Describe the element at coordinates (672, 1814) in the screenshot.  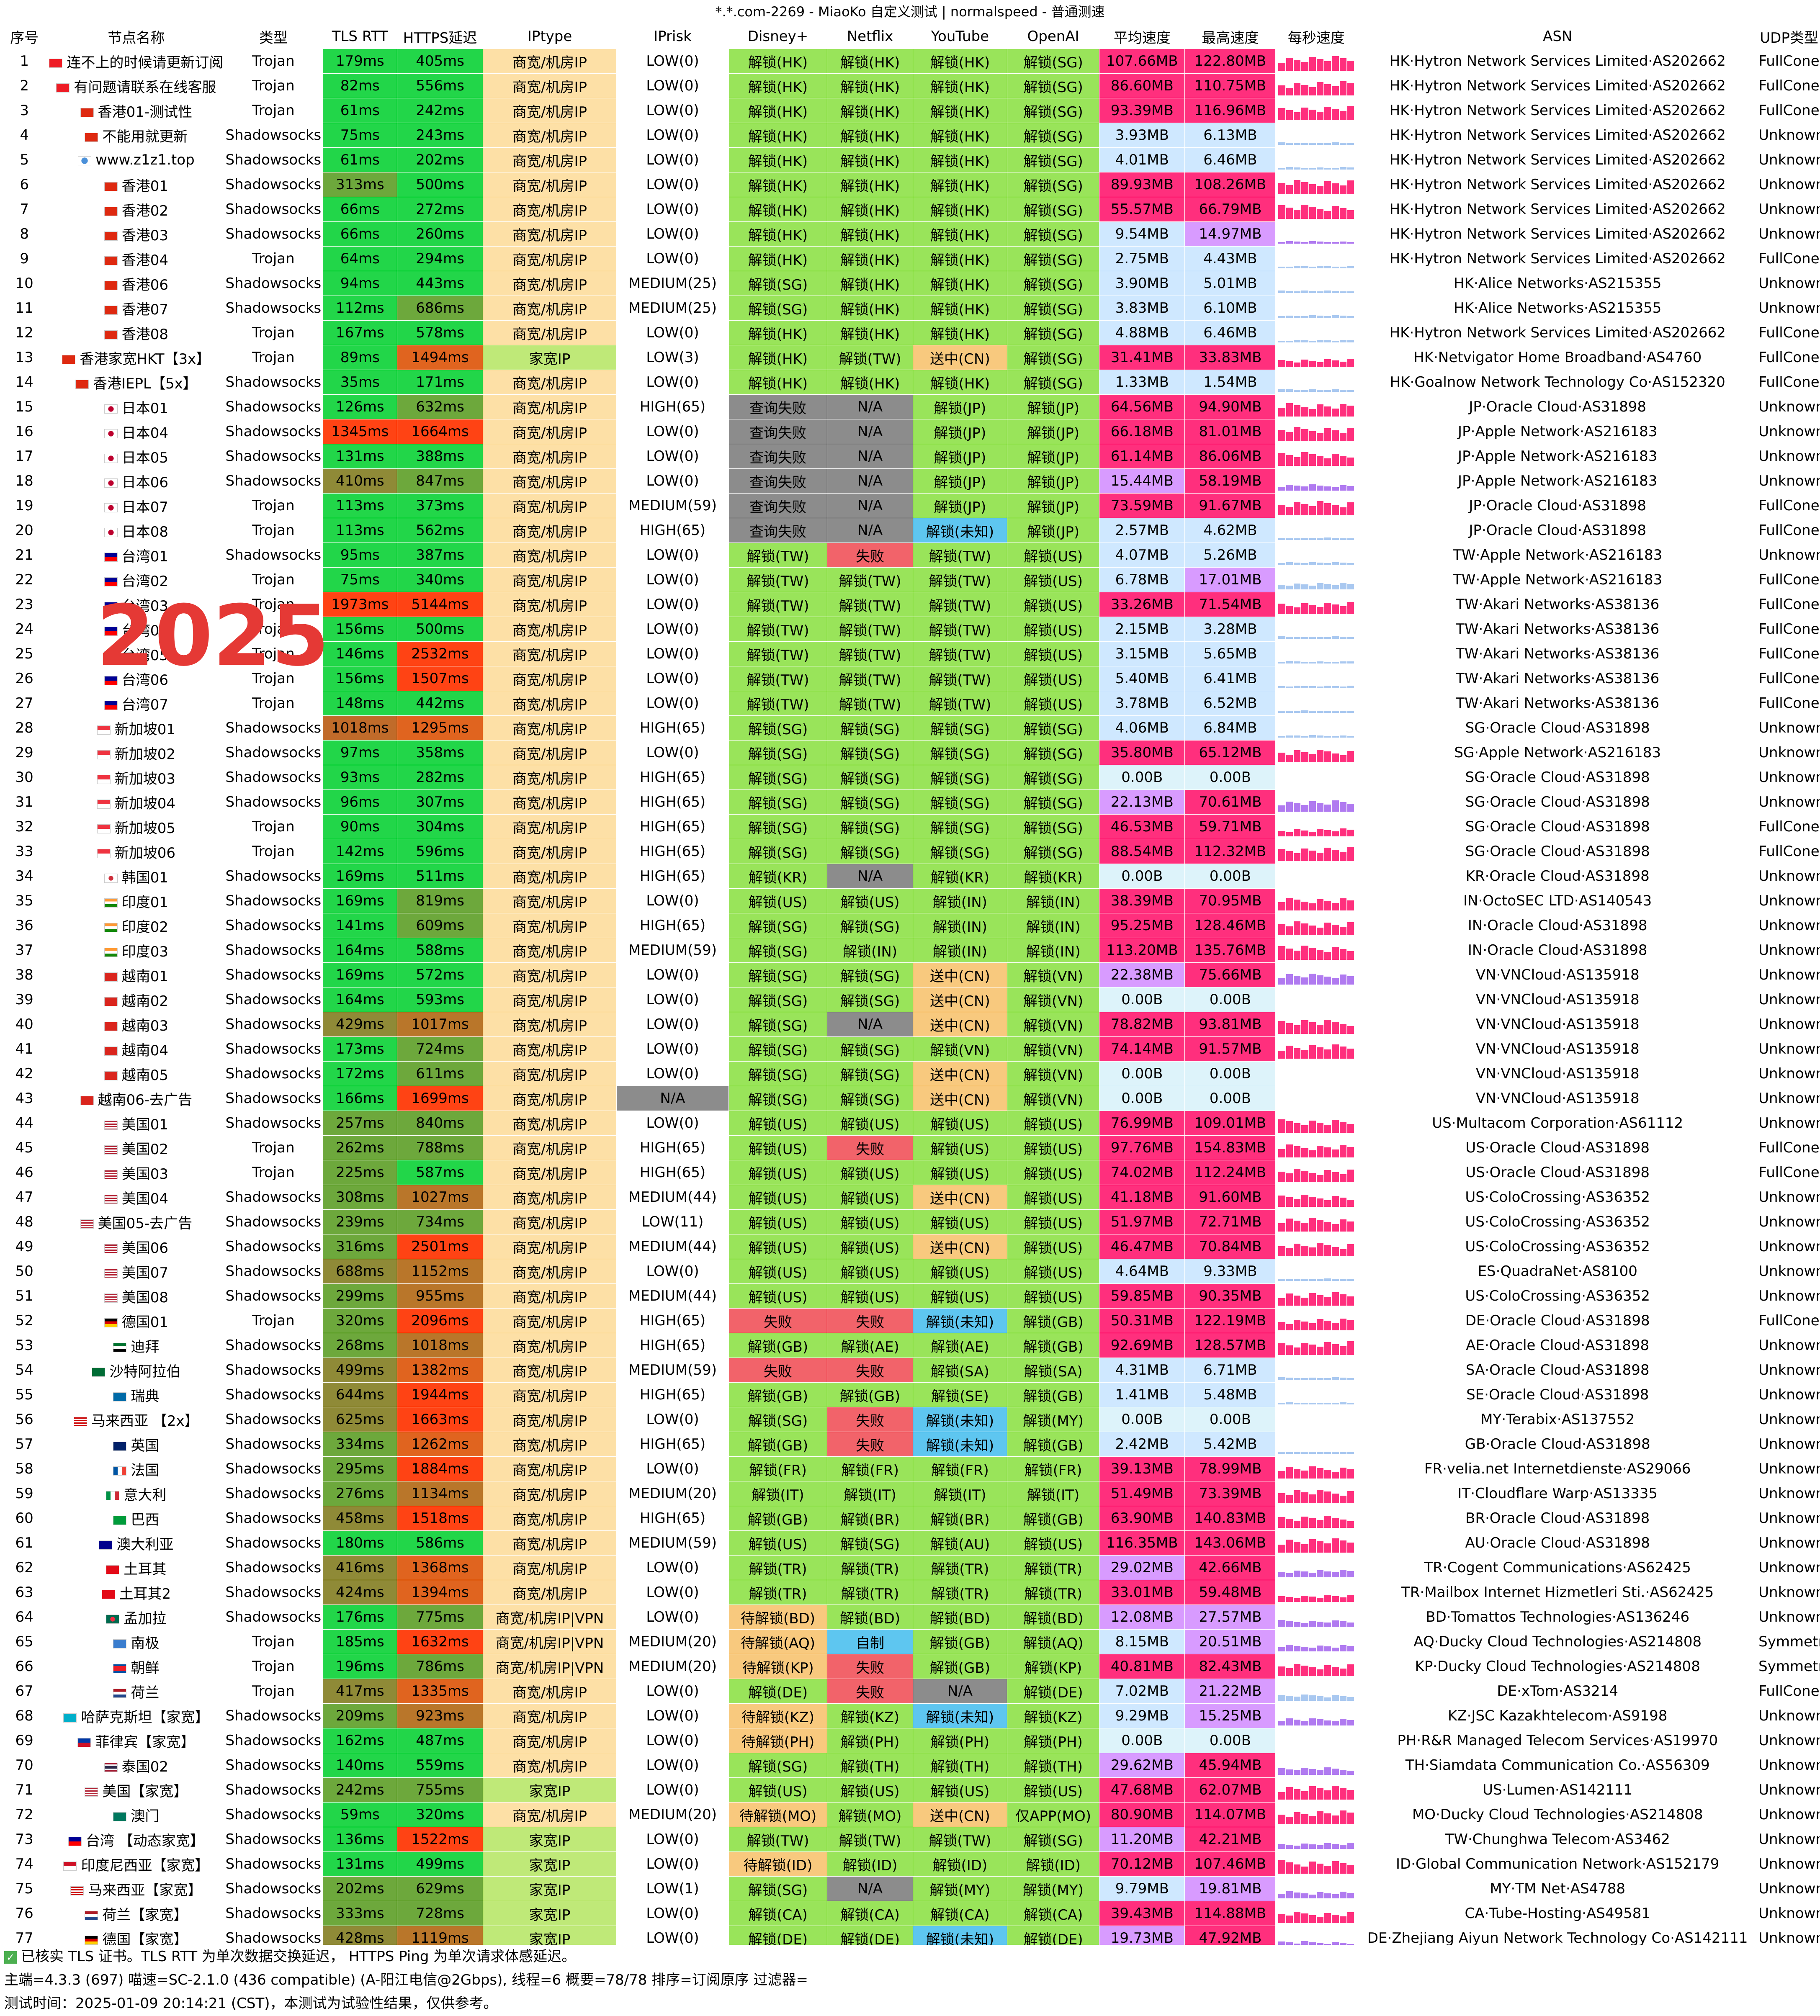
I see `iprisk-cell: MEDIUM(20)` at that location.